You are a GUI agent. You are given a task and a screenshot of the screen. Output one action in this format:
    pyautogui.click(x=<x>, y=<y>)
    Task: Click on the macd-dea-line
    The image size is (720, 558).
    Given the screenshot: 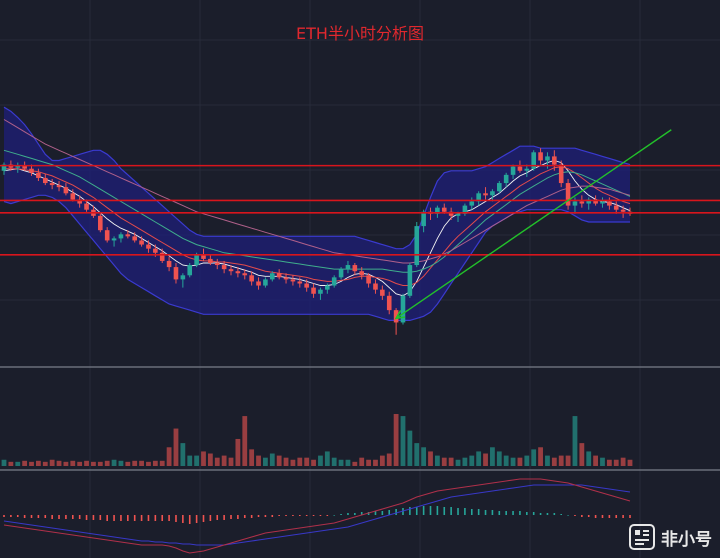 What is the action you would take?
    pyautogui.click(x=317, y=515)
    